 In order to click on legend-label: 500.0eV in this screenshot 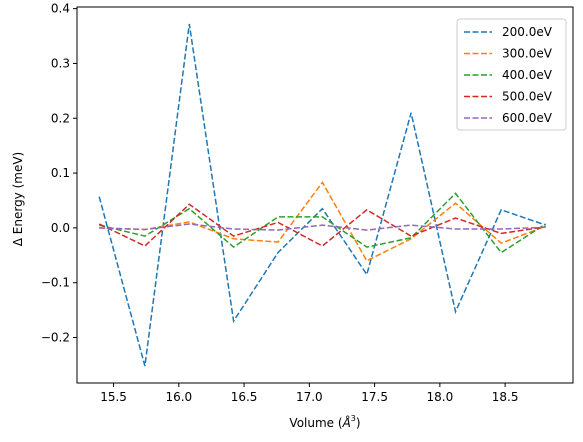, I will do `click(527, 97)`.